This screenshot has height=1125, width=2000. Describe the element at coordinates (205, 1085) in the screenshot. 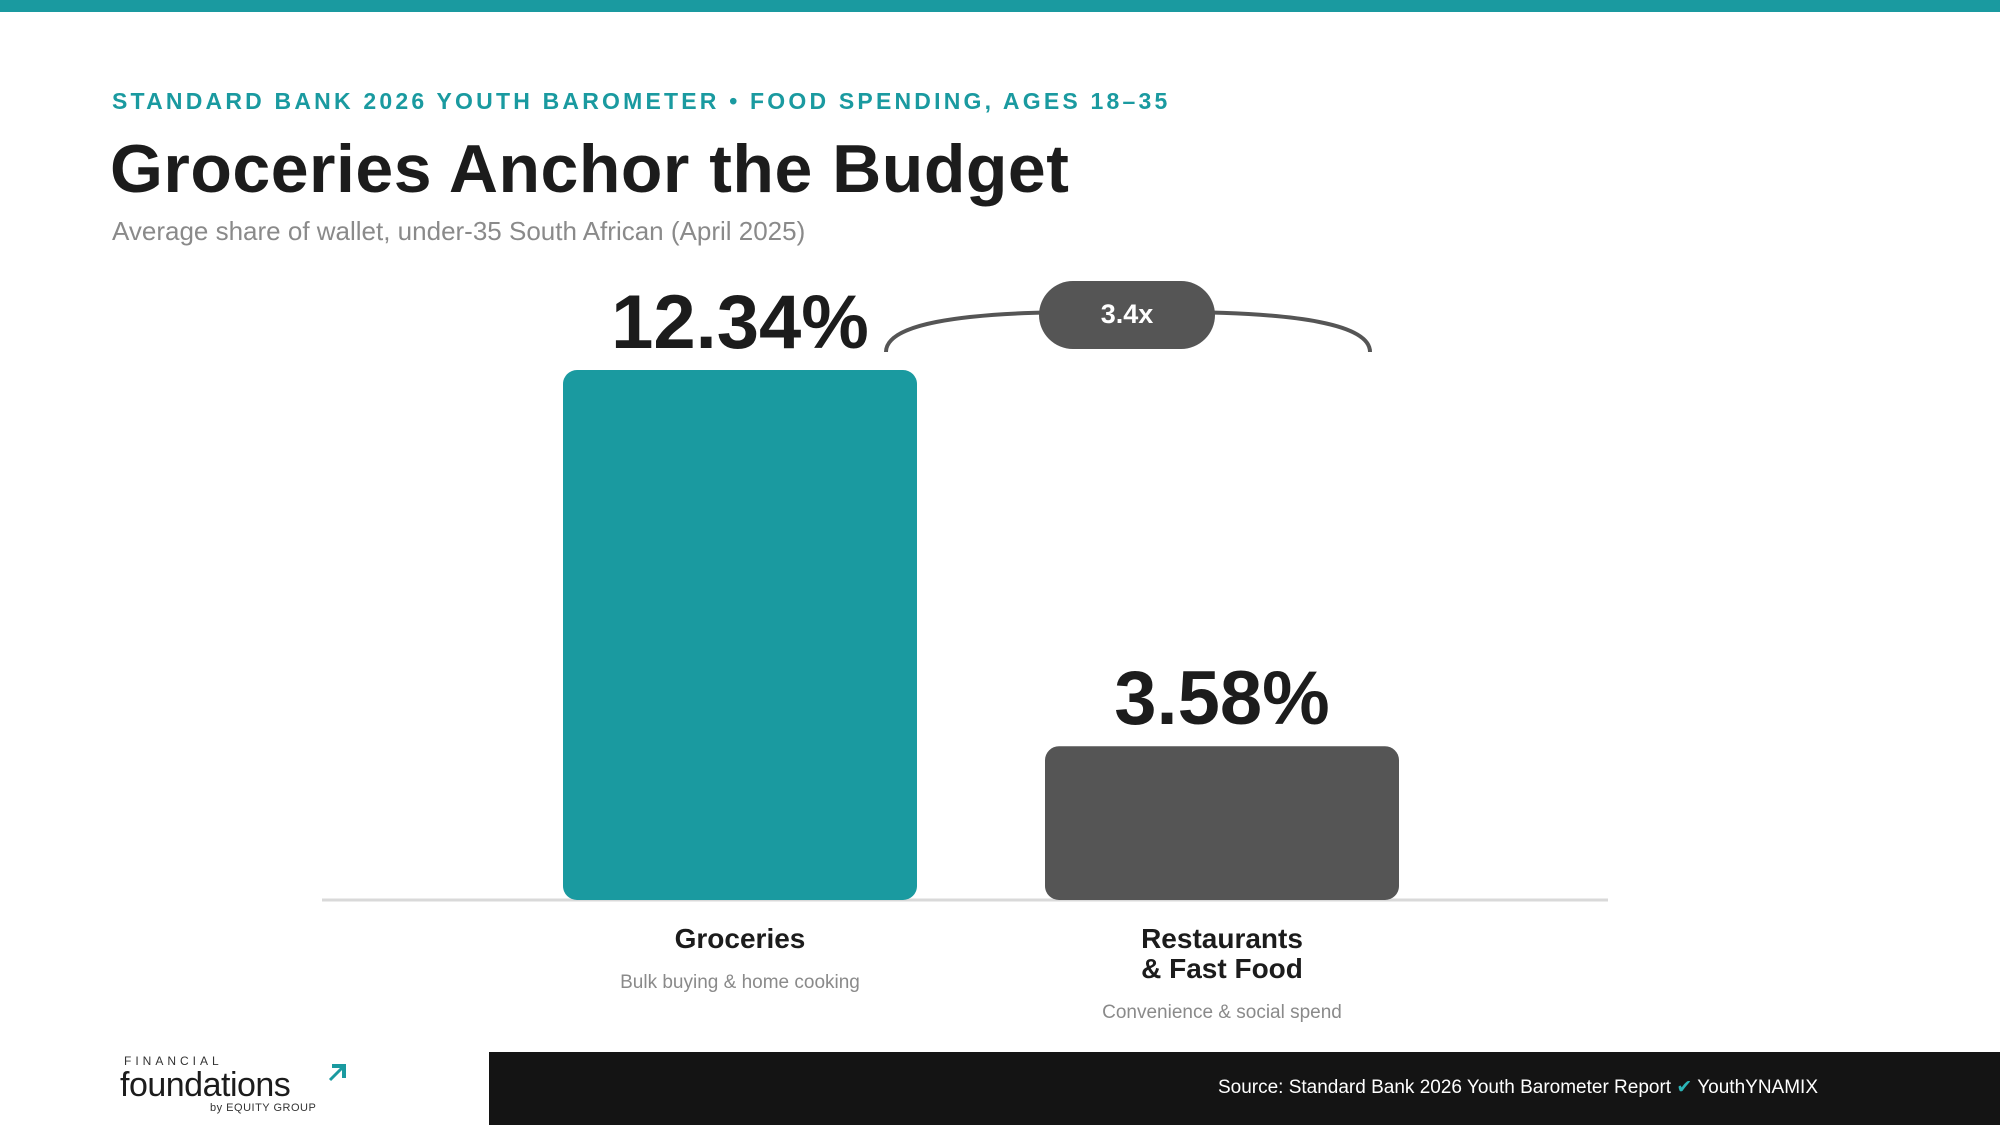

I see `logo-main-text: foundations` at that location.